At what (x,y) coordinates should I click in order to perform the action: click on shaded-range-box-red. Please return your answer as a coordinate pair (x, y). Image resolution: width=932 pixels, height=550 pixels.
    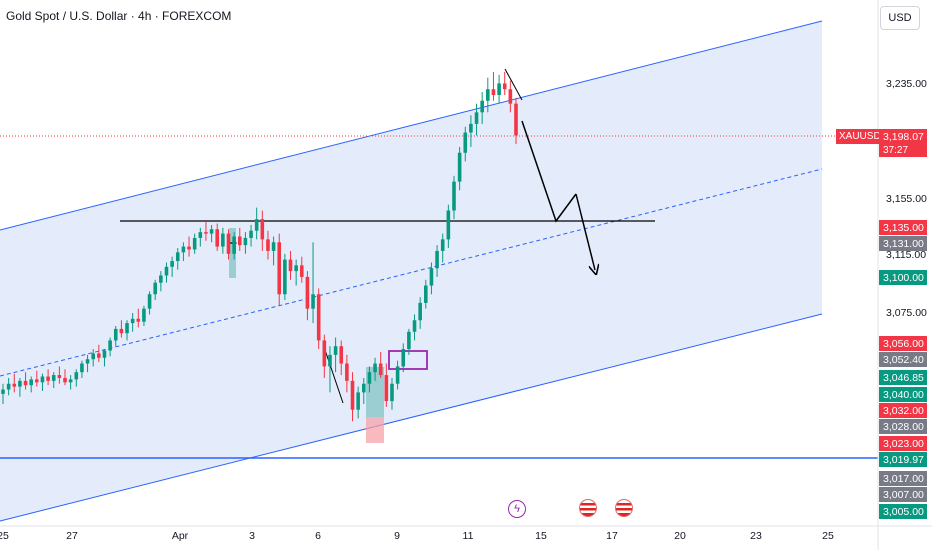
    Looking at the image, I should click on (375, 430).